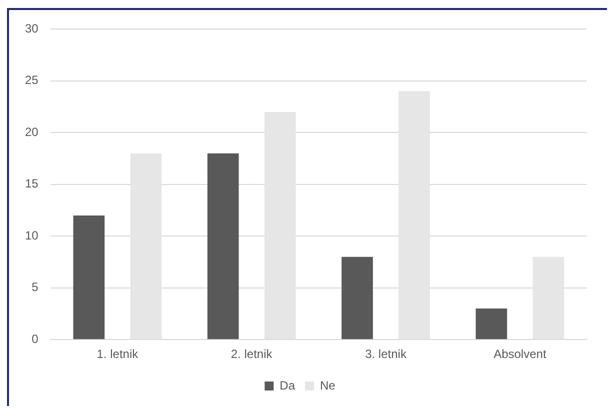 This screenshot has width=610, height=409. I want to click on y-tick-label: 20, so click(31, 131).